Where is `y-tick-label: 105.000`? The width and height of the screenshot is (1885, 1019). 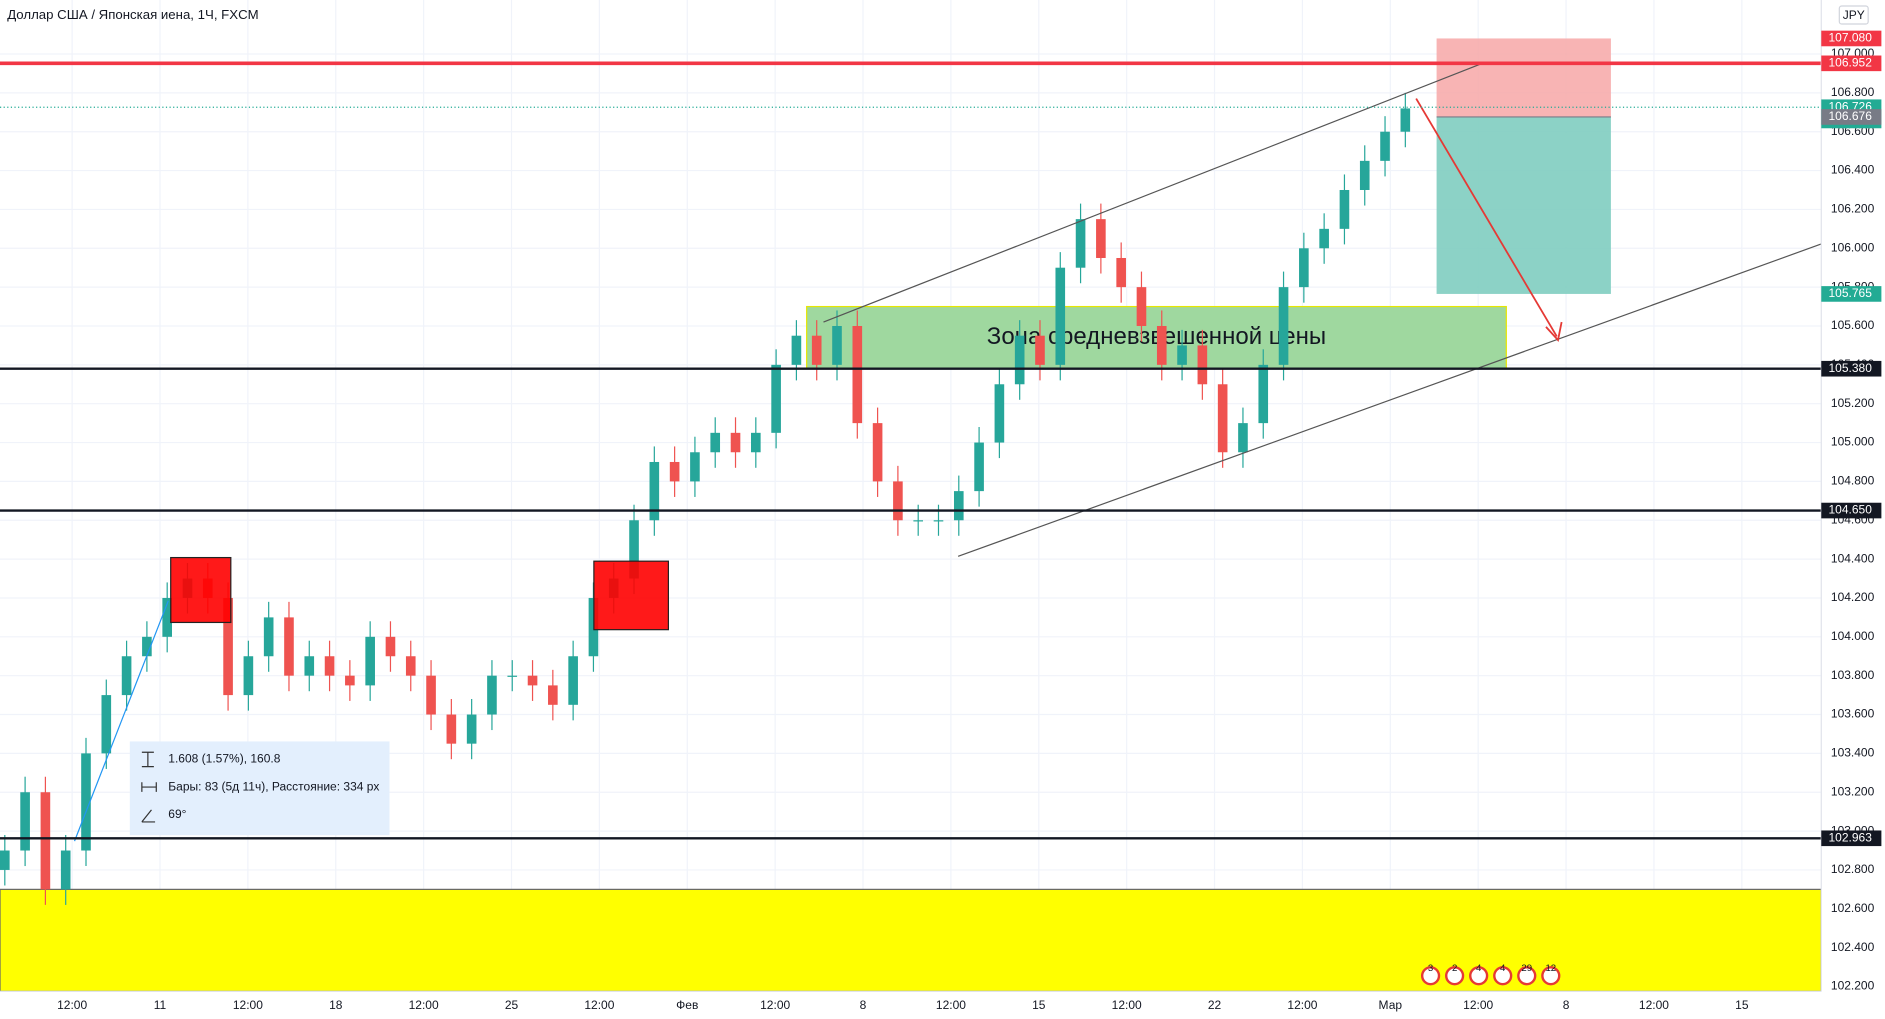 y-tick-label: 105.000 is located at coordinates (1853, 442).